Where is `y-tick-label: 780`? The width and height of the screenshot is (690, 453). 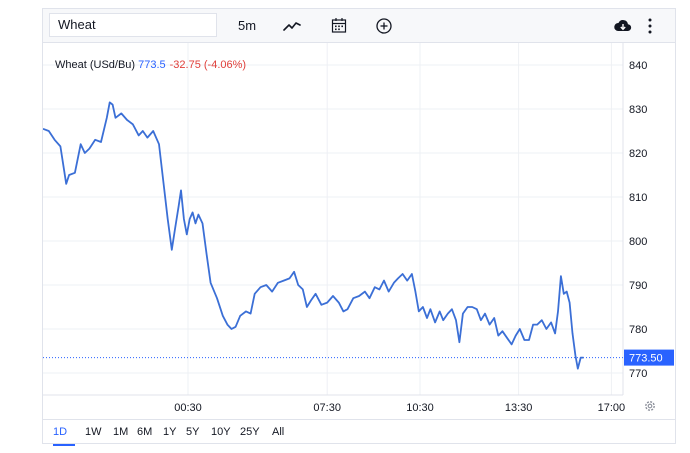
y-tick-label: 780 is located at coordinates (638, 330).